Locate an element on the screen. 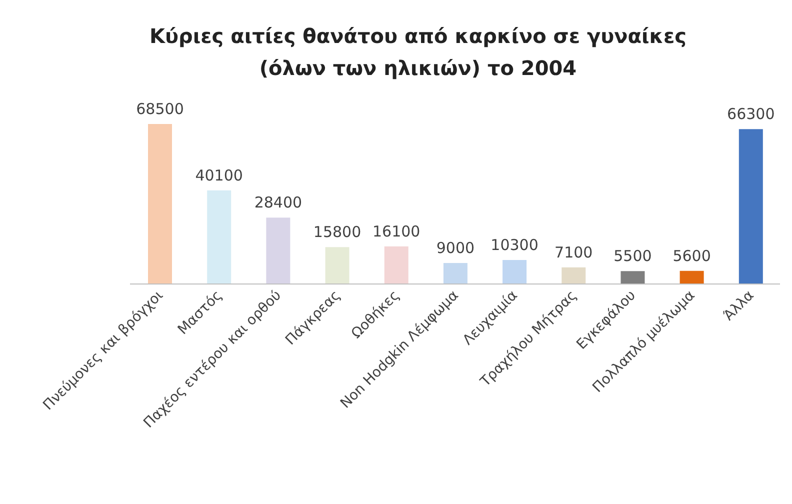 The height and width of the screenshot is (504, 792). data-label: 5500 is located at coordinates (633, 256).